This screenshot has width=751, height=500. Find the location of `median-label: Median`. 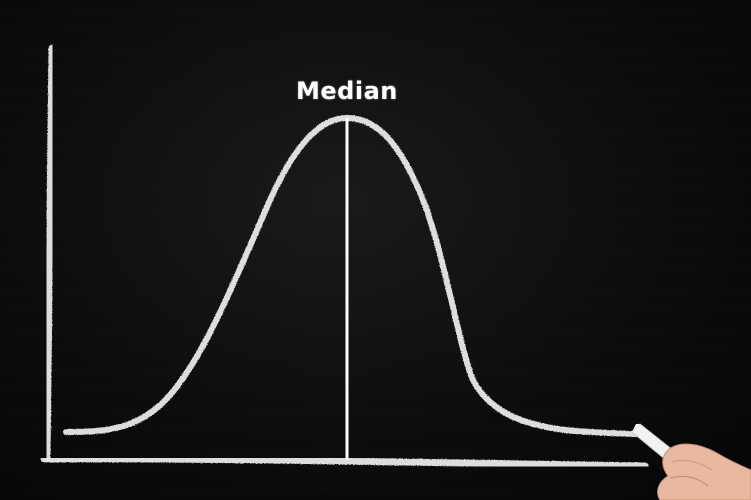

median-label: Median is located at coordinates (347, 91).